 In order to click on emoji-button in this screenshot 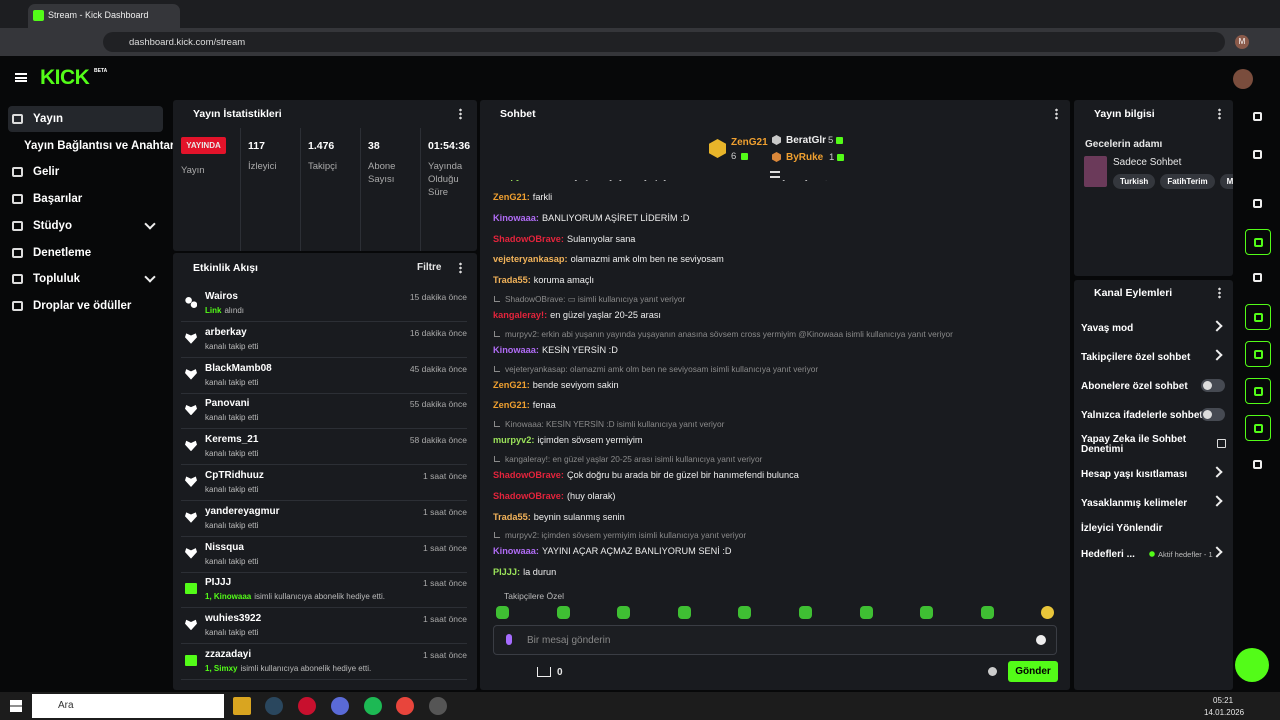, I will do `click(1041, 640)`.